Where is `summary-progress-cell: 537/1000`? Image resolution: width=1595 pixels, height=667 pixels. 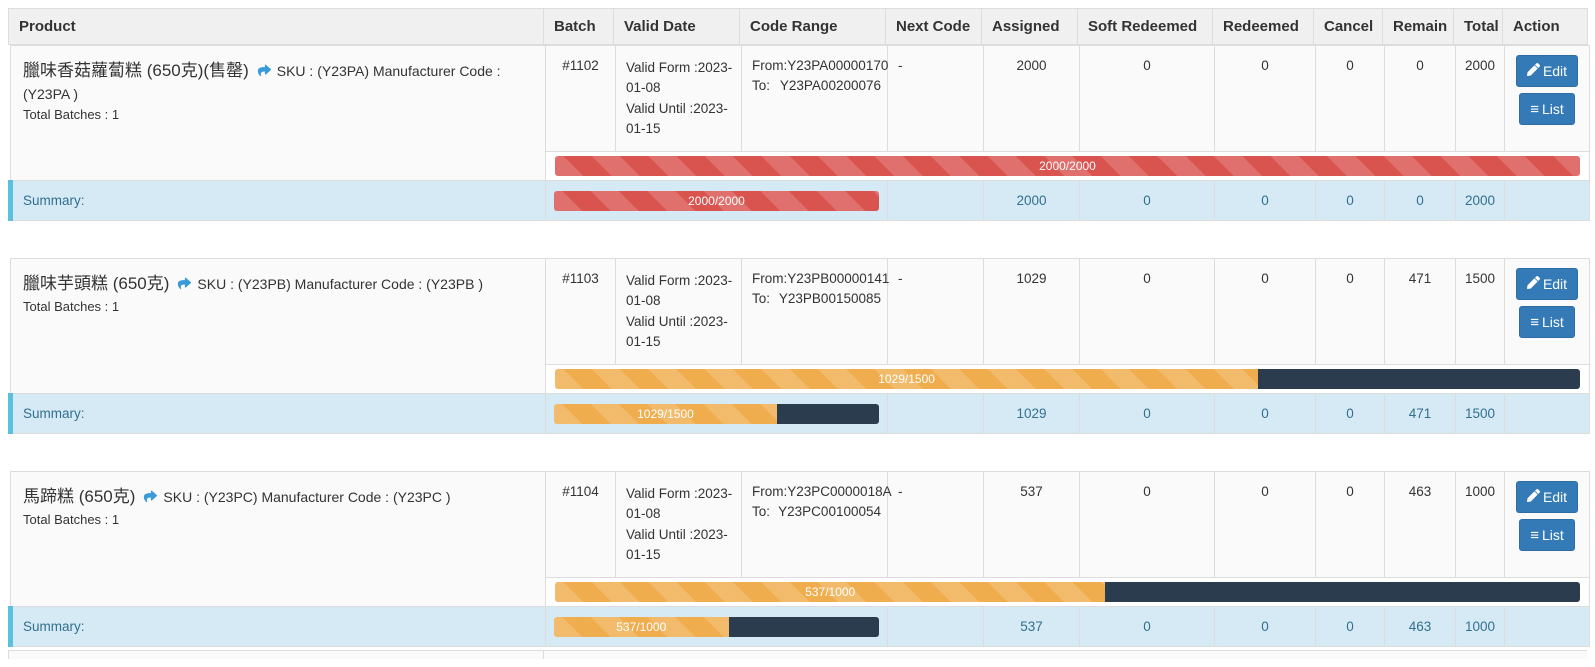
summary-progress-cell: 537/1000 is located at coordinates (716, 626).